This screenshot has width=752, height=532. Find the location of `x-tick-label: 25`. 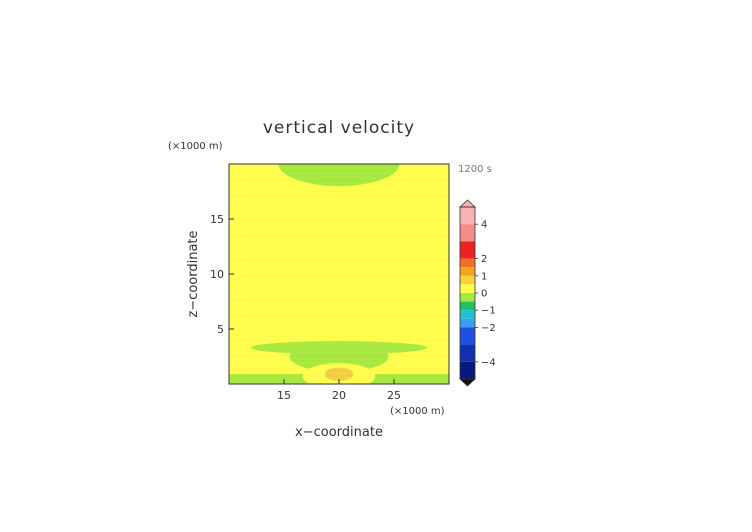

x-tick-label: 25 is located at coordinates (394, 395).